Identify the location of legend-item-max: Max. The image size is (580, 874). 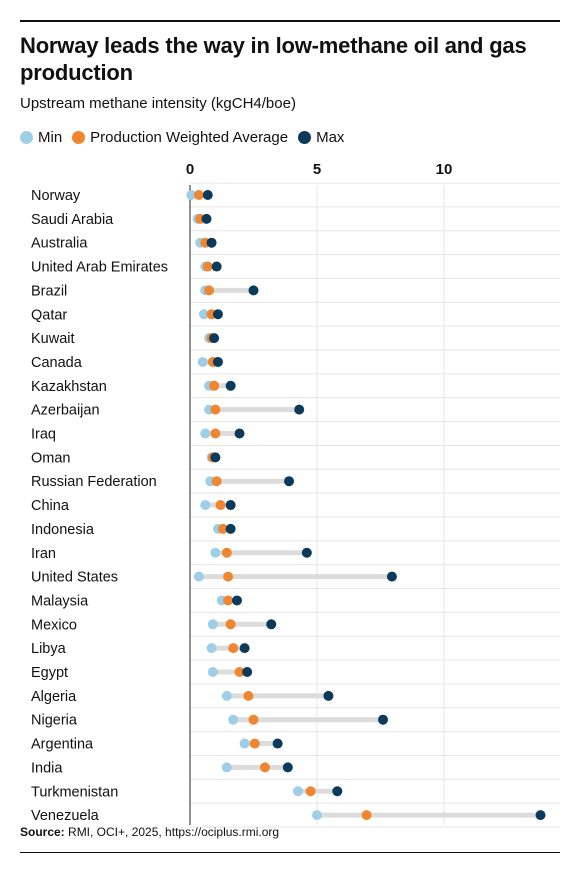
(321, 137).